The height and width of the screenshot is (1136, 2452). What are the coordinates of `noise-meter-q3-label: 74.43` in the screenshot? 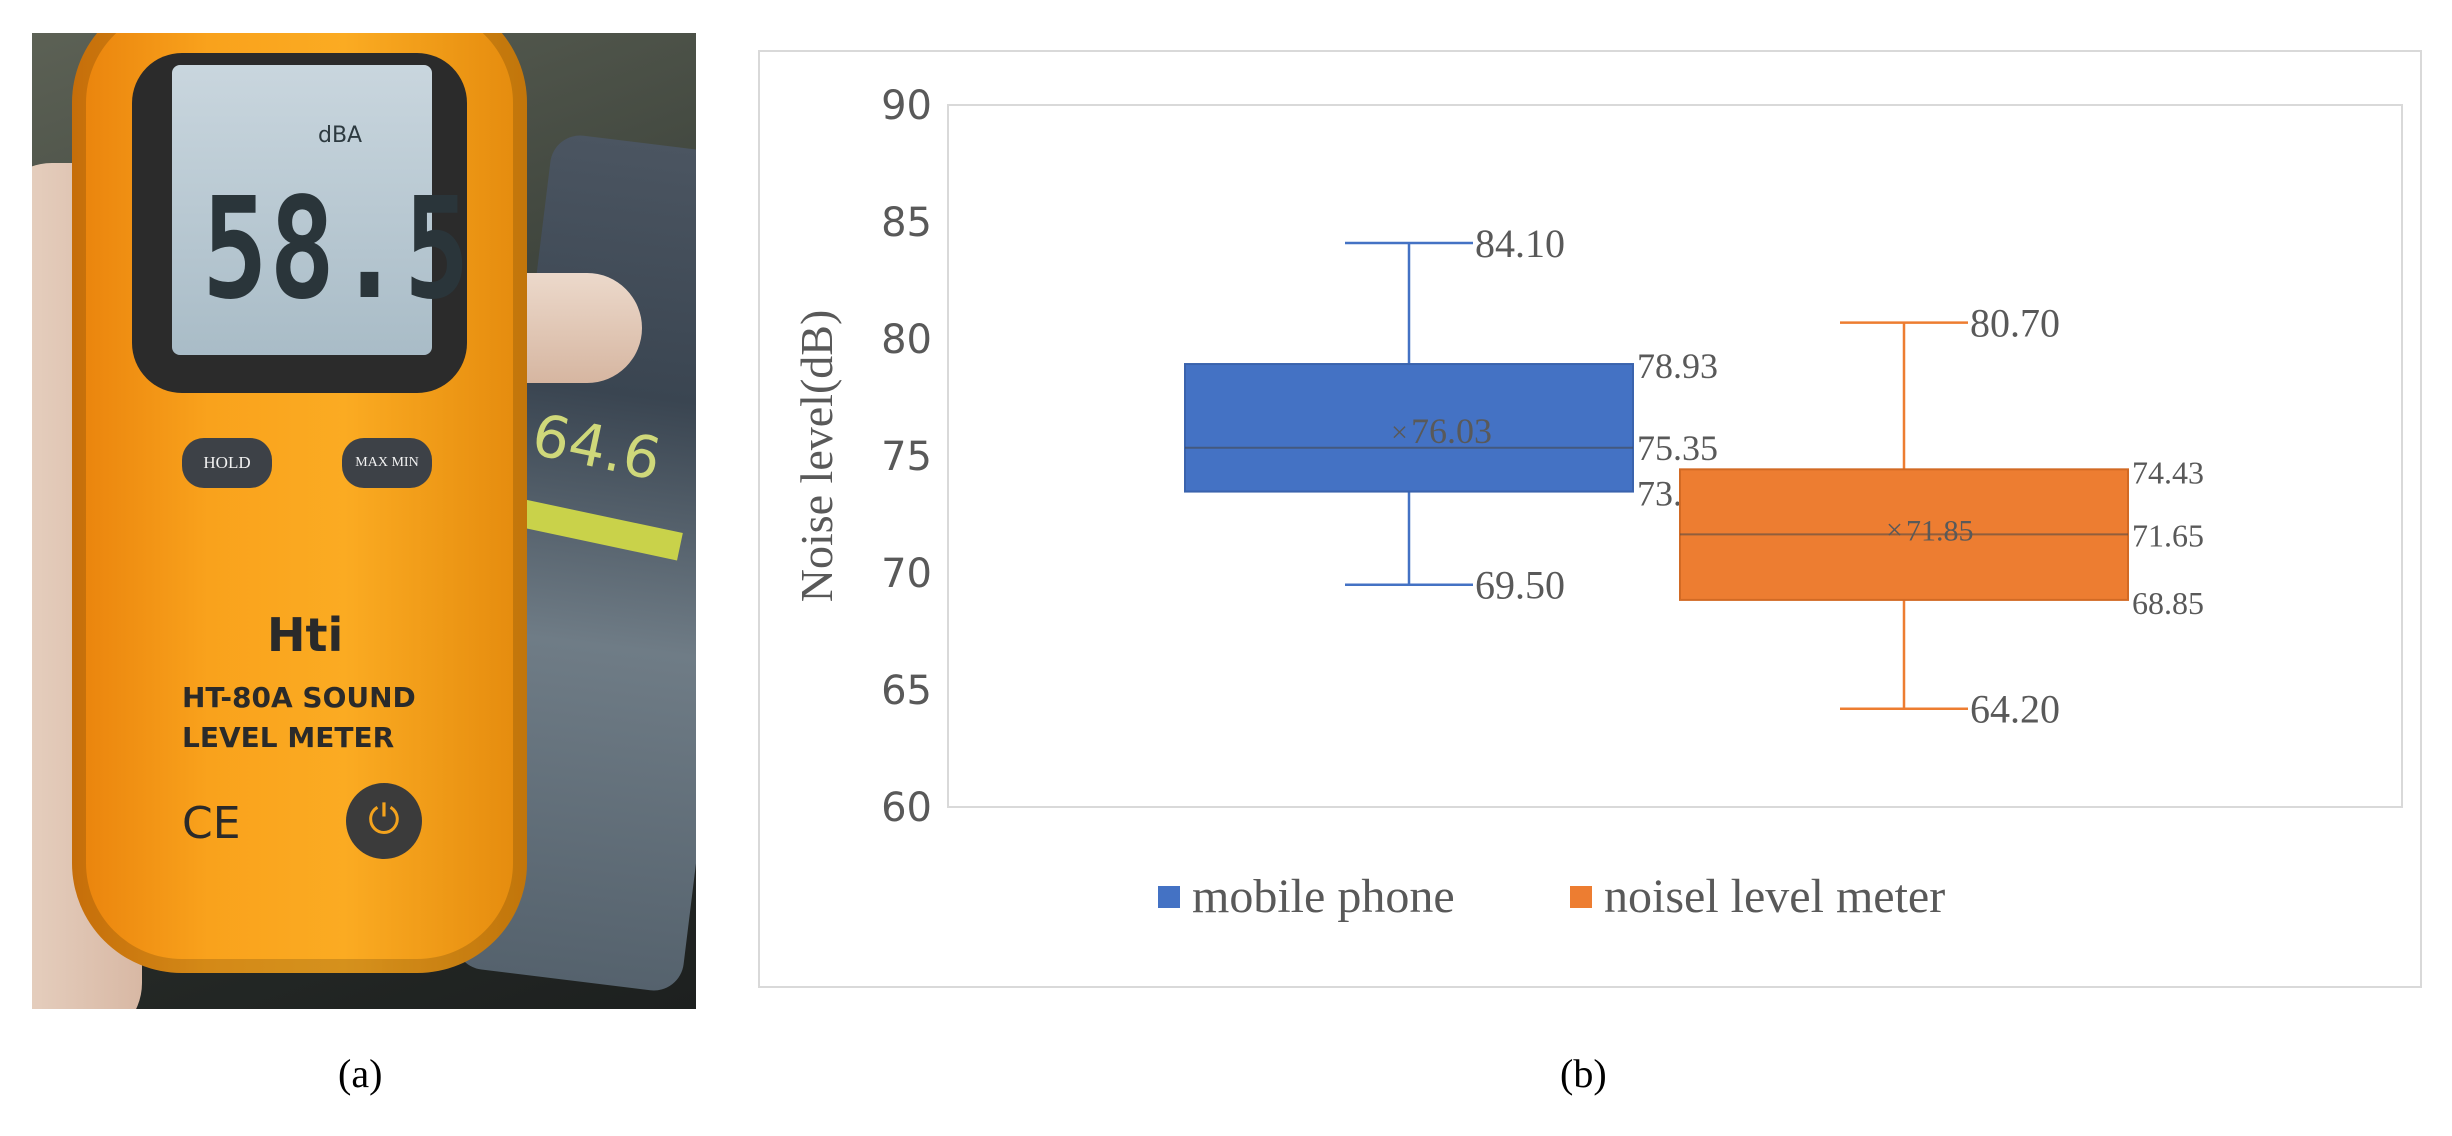 It's located at (2168, 472).